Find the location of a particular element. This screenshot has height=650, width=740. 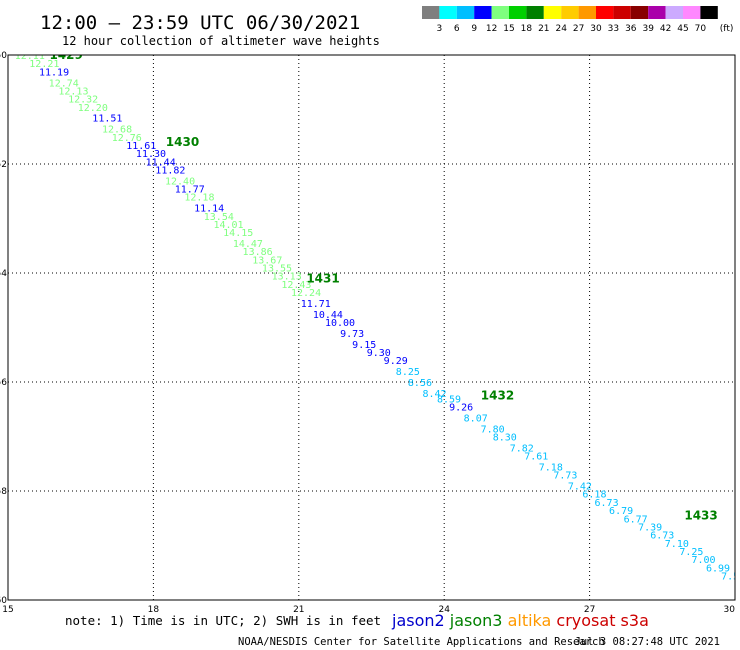

wave-height-point: 12.24 is located at coordinates (306, 293).